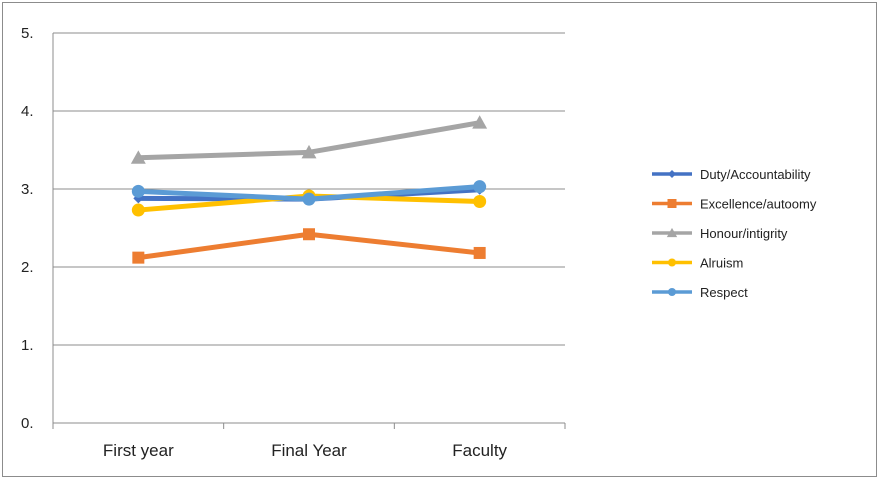 The height and width of the screenshot is (481, 881). I want to click on legend-label: Alruism, so click(721, 263).